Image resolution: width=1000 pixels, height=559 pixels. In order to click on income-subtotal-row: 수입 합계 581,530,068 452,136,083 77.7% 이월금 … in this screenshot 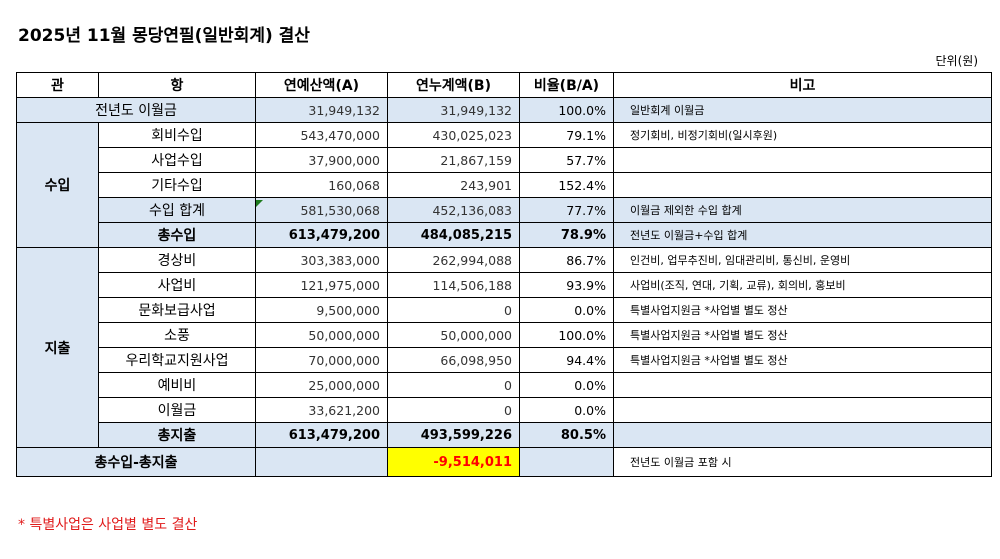, I will do `click(504, 210)`.